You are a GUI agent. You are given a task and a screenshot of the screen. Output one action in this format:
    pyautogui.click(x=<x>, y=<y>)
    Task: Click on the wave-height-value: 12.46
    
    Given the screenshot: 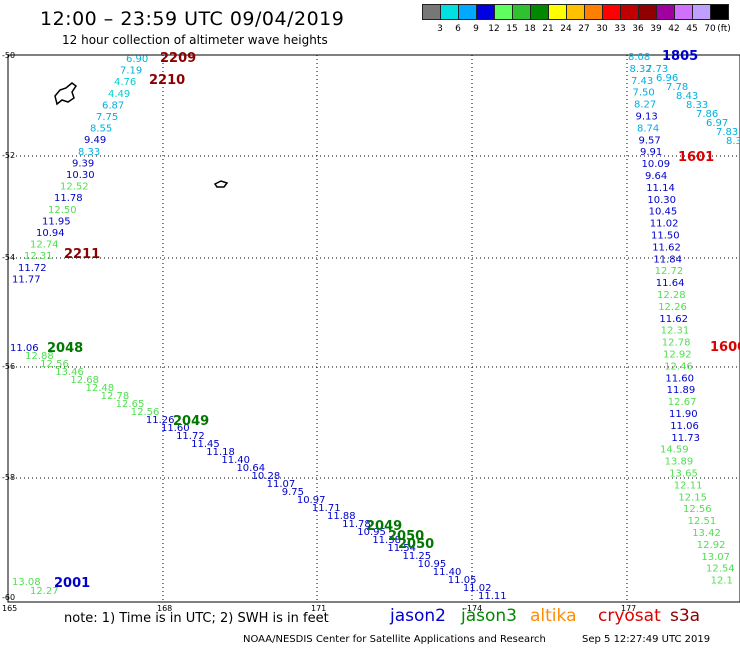 What is the action you would take?
    pyautogui.click(x=678, y=366)
    